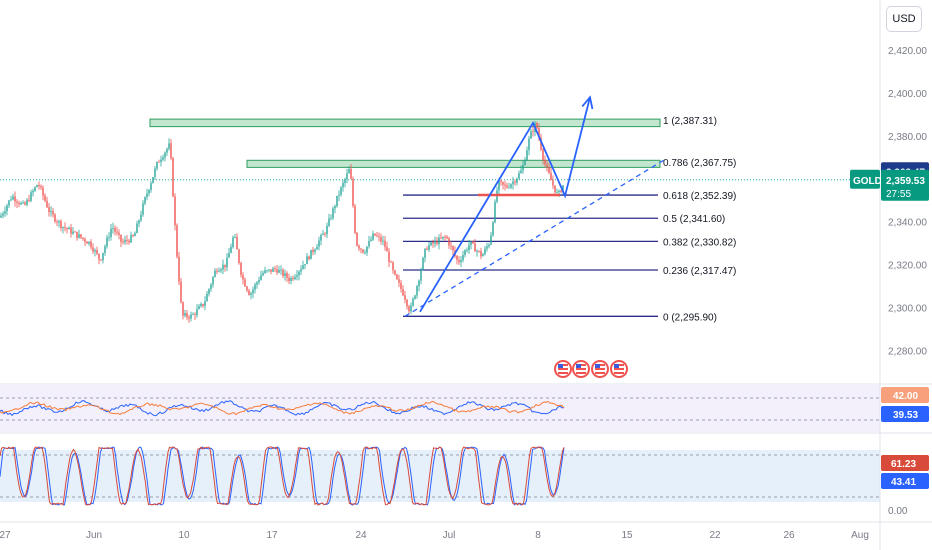  Describe the element at coordinates (905, 481) in the screenshot. I see `osc2-value-badge` at that location.